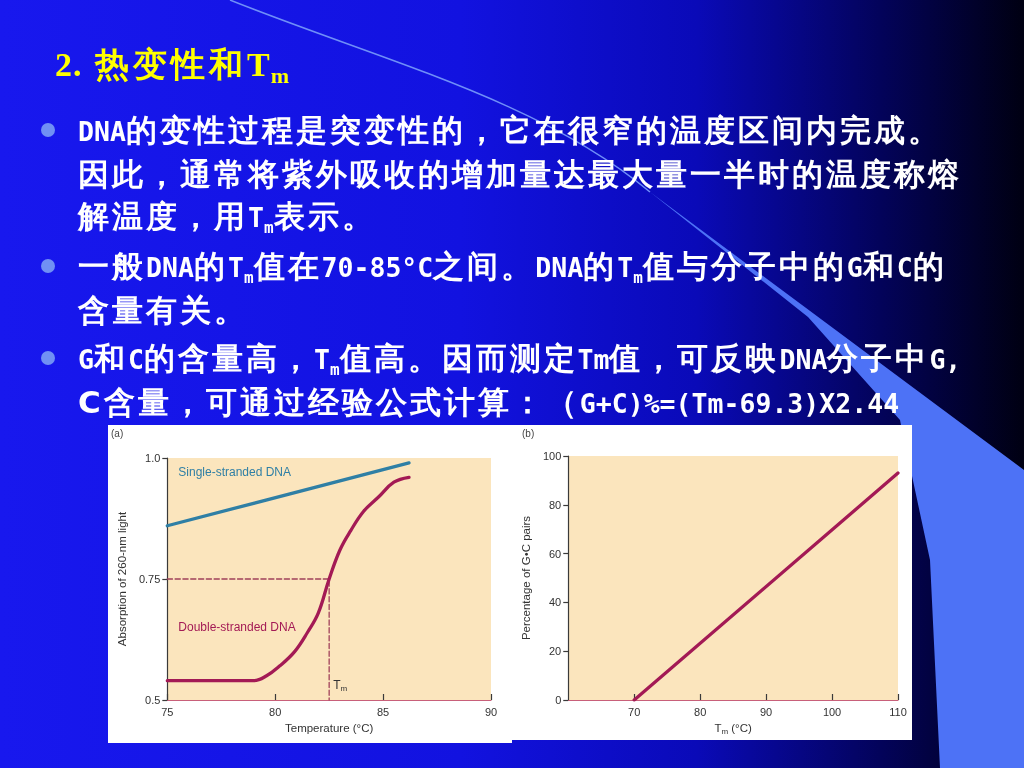 The width and height of the screenshot is (1024, 768). Describe the element at coordinates (555, 553) in the screenshot. I see `y-tick-label: 60` at that location.